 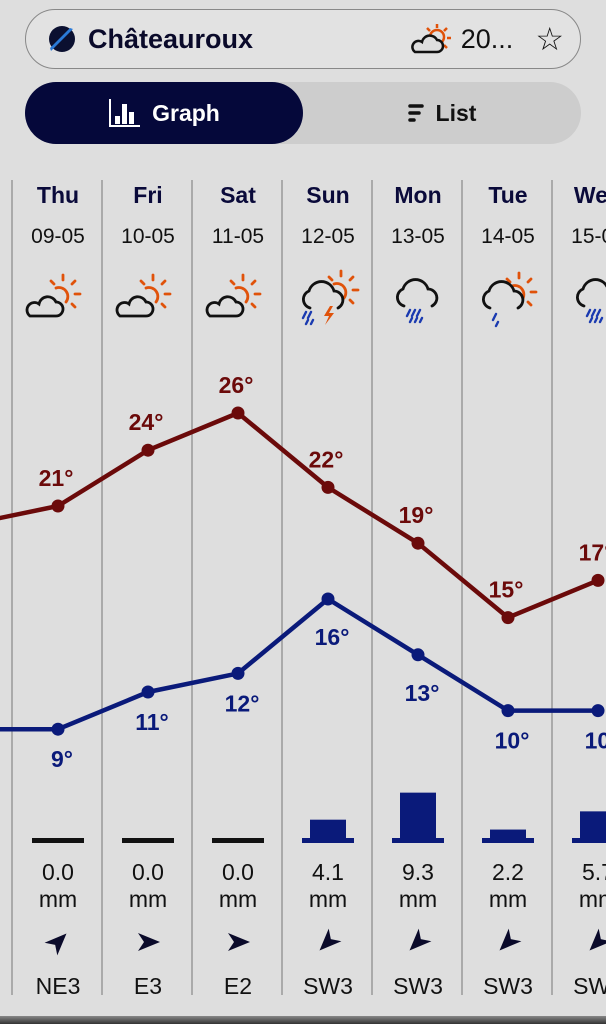 What do you see at coordinates (422, 693) in the screenshot?
I see `low-temp-label: 13°` at bounding box center [422, 693].